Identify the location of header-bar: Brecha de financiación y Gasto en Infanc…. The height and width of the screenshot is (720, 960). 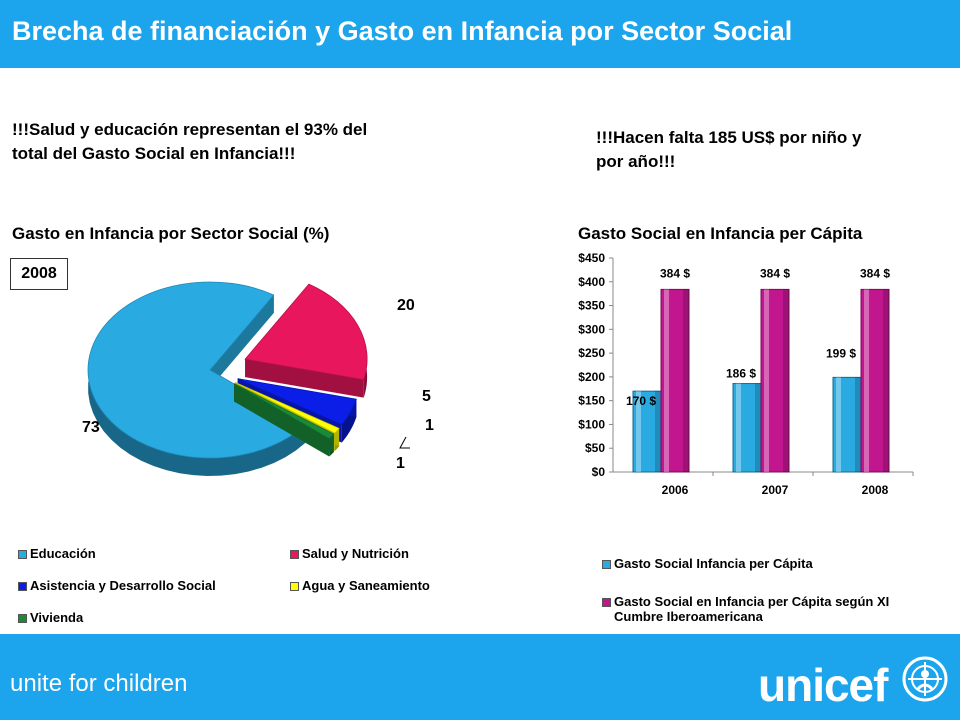
(480, 34).